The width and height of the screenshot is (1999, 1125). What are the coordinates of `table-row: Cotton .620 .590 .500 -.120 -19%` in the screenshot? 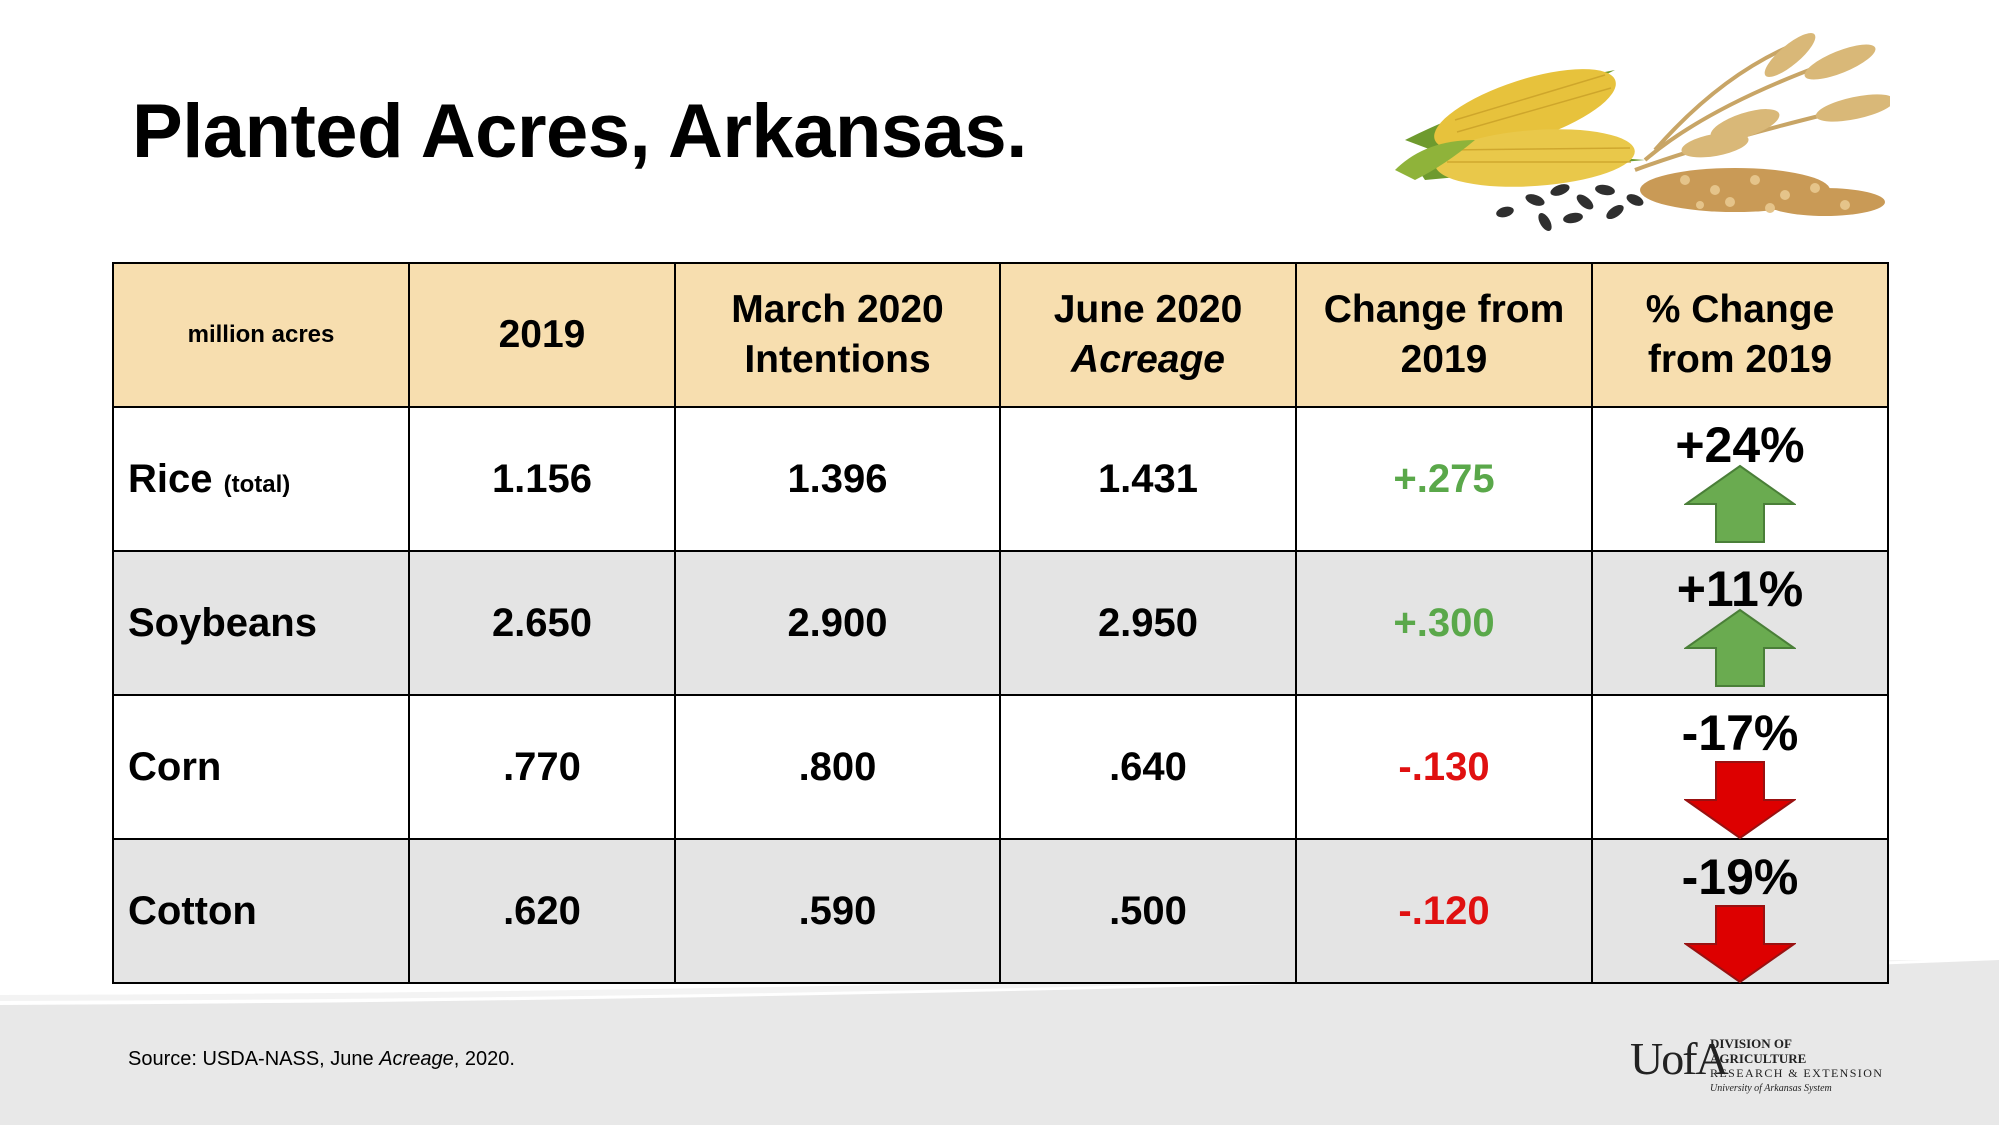 It's located at (1000, 911).